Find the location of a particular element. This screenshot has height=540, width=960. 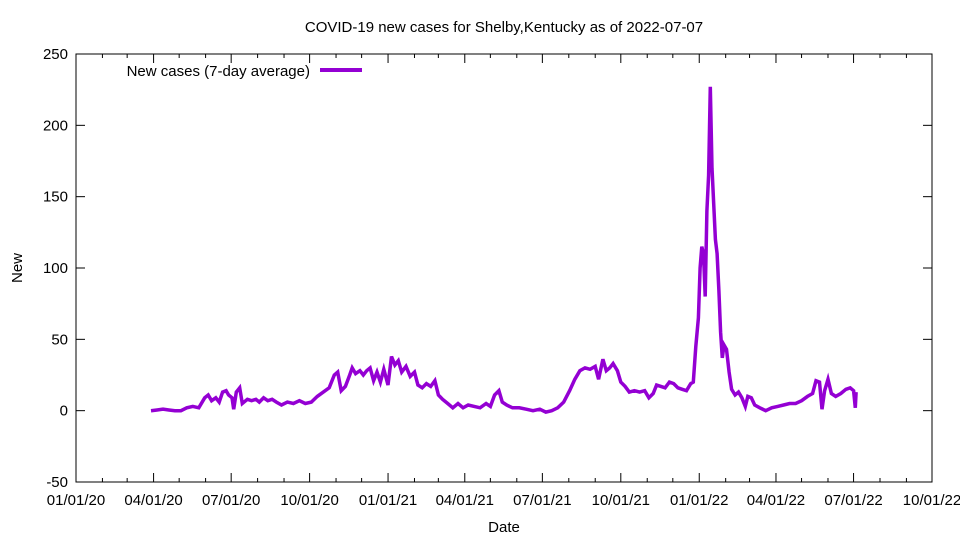

y-tick-label: 100 is located at coordinates (55, 268).